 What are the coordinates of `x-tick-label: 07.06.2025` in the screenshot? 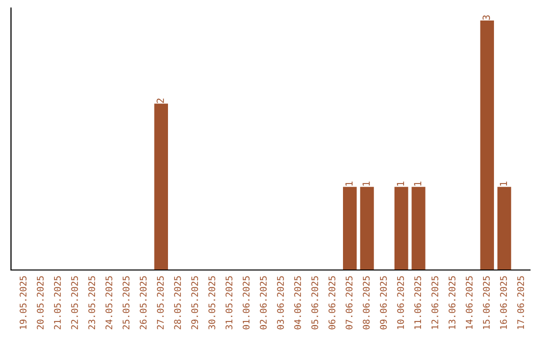 It's located at (349, 303).